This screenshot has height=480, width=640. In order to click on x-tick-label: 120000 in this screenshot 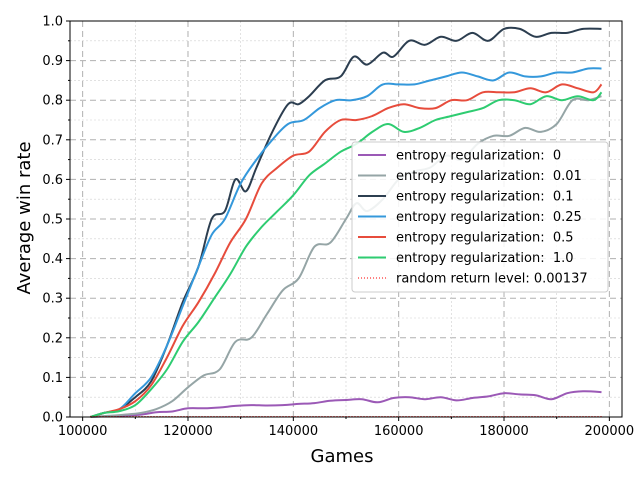, I will do `click(188, 431)`.